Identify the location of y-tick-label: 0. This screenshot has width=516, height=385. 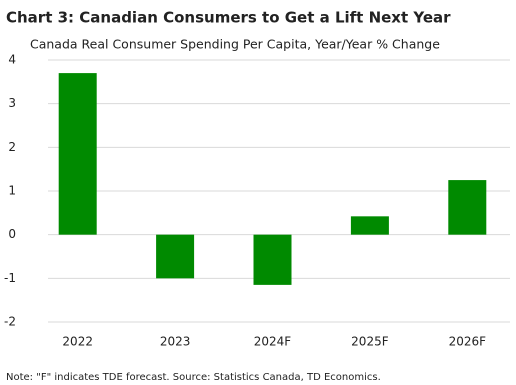
(12, 234).